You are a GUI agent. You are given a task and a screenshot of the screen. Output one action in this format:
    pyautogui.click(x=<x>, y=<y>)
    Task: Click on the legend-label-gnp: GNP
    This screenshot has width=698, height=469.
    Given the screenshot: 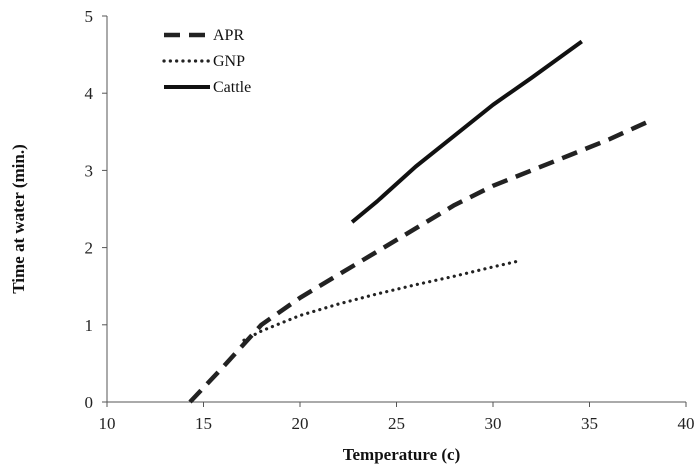 What is the action you would take?
    pyautogui.click(x=229, y=61)
    